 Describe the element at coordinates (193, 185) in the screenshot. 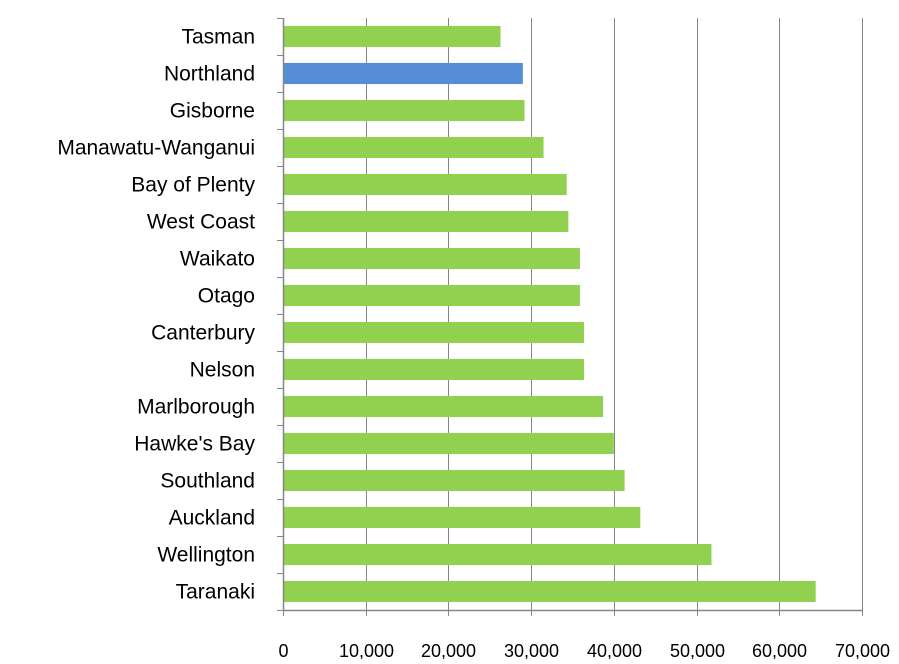

I see `category-label: Bay of Plenty` at that location.